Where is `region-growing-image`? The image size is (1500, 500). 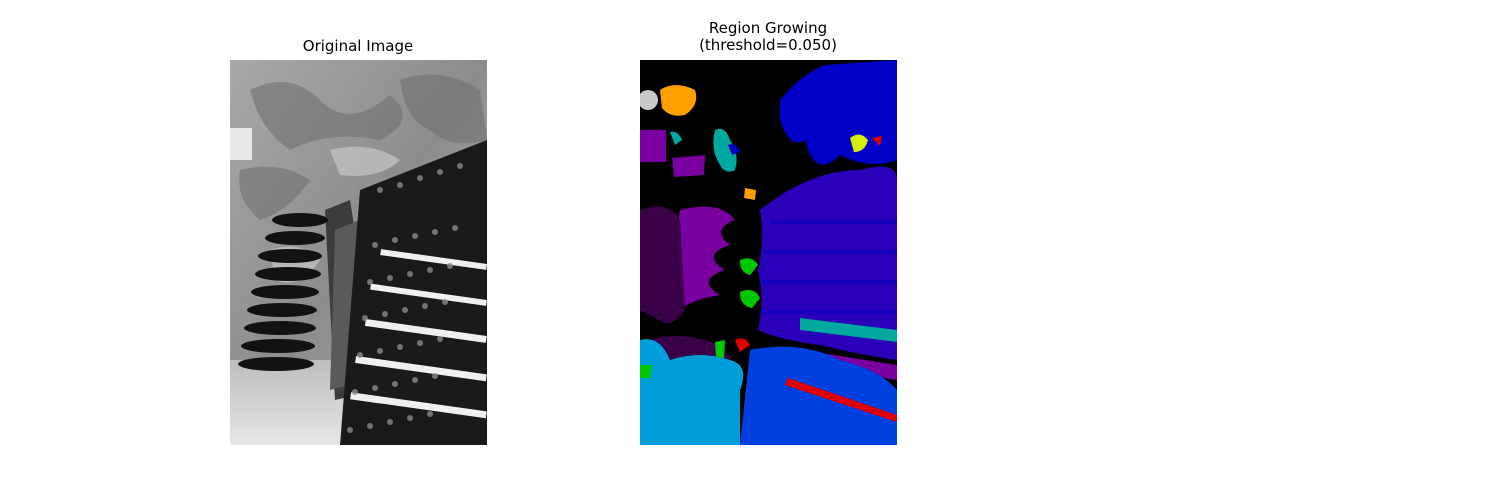
region-growing-image is located at coordinates (768, 252).